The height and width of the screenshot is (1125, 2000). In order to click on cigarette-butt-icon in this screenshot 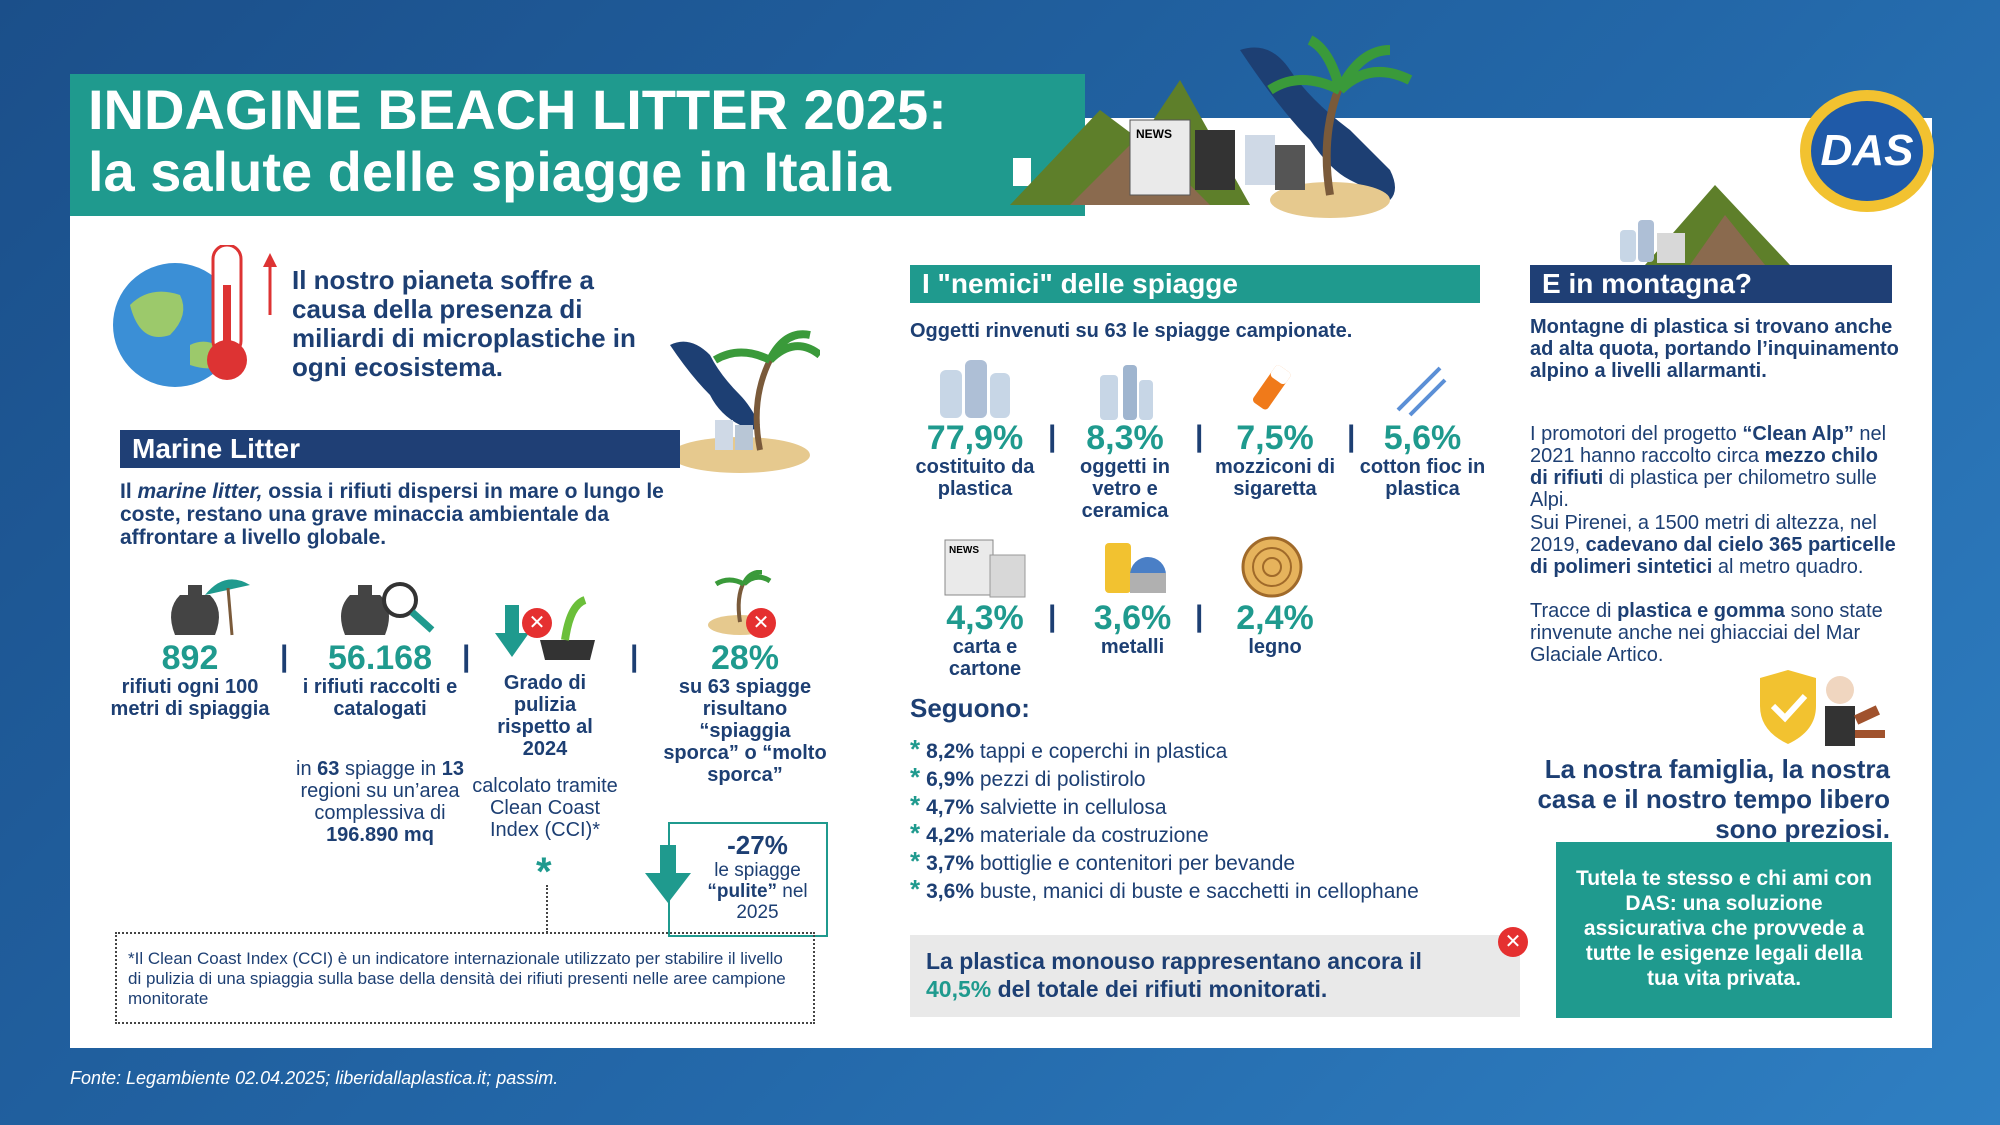, I will do `click(1272, 387)`.